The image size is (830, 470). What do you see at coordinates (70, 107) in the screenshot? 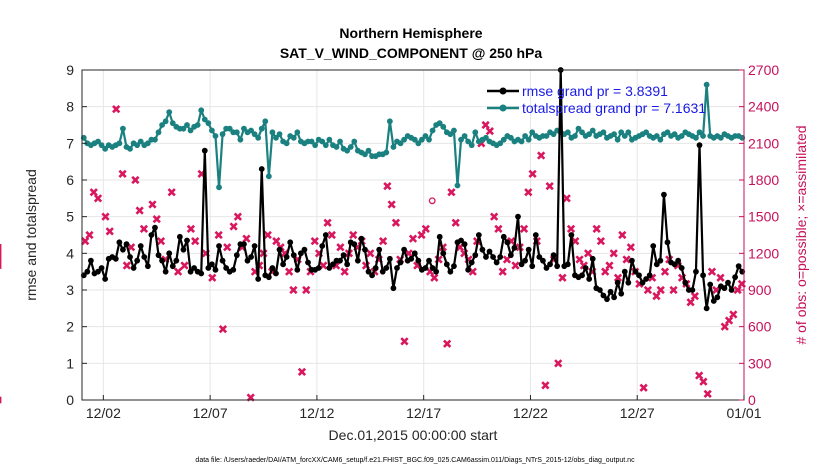
I see `left-tick-label: 8` at bounding box center [70, 107].